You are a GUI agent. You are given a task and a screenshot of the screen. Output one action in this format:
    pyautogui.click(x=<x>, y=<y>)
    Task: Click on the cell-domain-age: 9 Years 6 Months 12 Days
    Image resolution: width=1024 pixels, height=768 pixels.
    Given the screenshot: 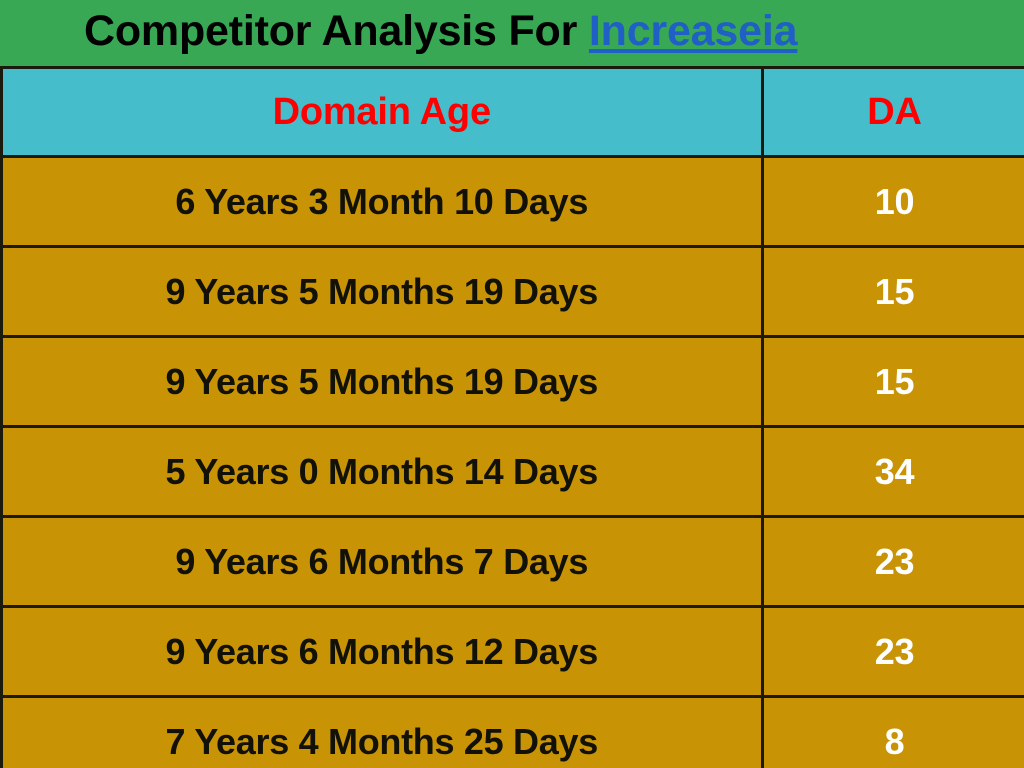 What is the action you would take?
    pyautogui.click(x=383, y=652)
    